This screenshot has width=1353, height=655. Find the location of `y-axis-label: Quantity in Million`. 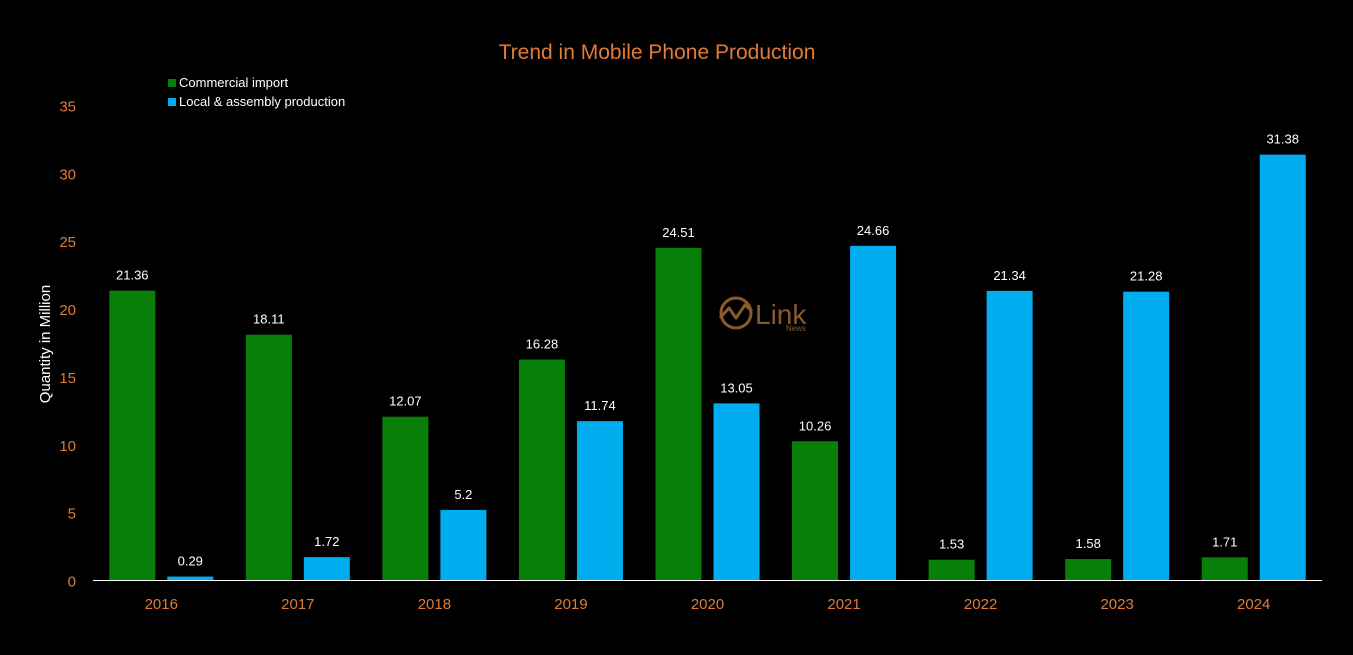

y-axis-label: Quantity in Million is located at coordinates (45, 344).